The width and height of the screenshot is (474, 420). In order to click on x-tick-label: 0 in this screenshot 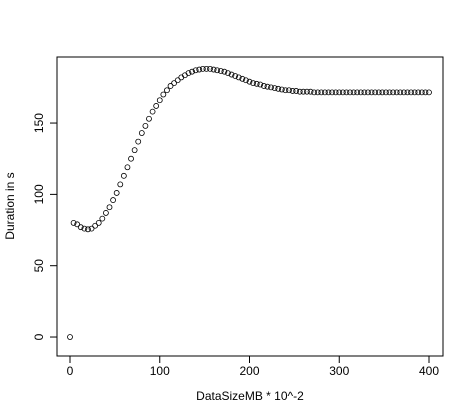, I will do `click(70, 371)`.